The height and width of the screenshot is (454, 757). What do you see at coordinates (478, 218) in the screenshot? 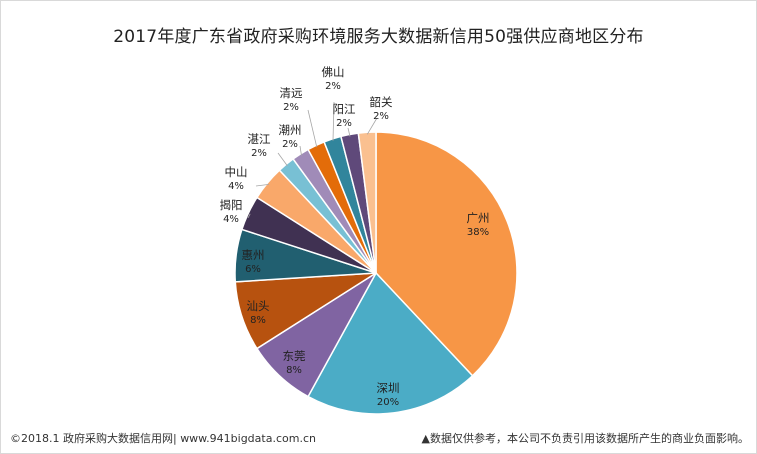
I see `slice-category-label: 广州` at bounding box center [478, 218].